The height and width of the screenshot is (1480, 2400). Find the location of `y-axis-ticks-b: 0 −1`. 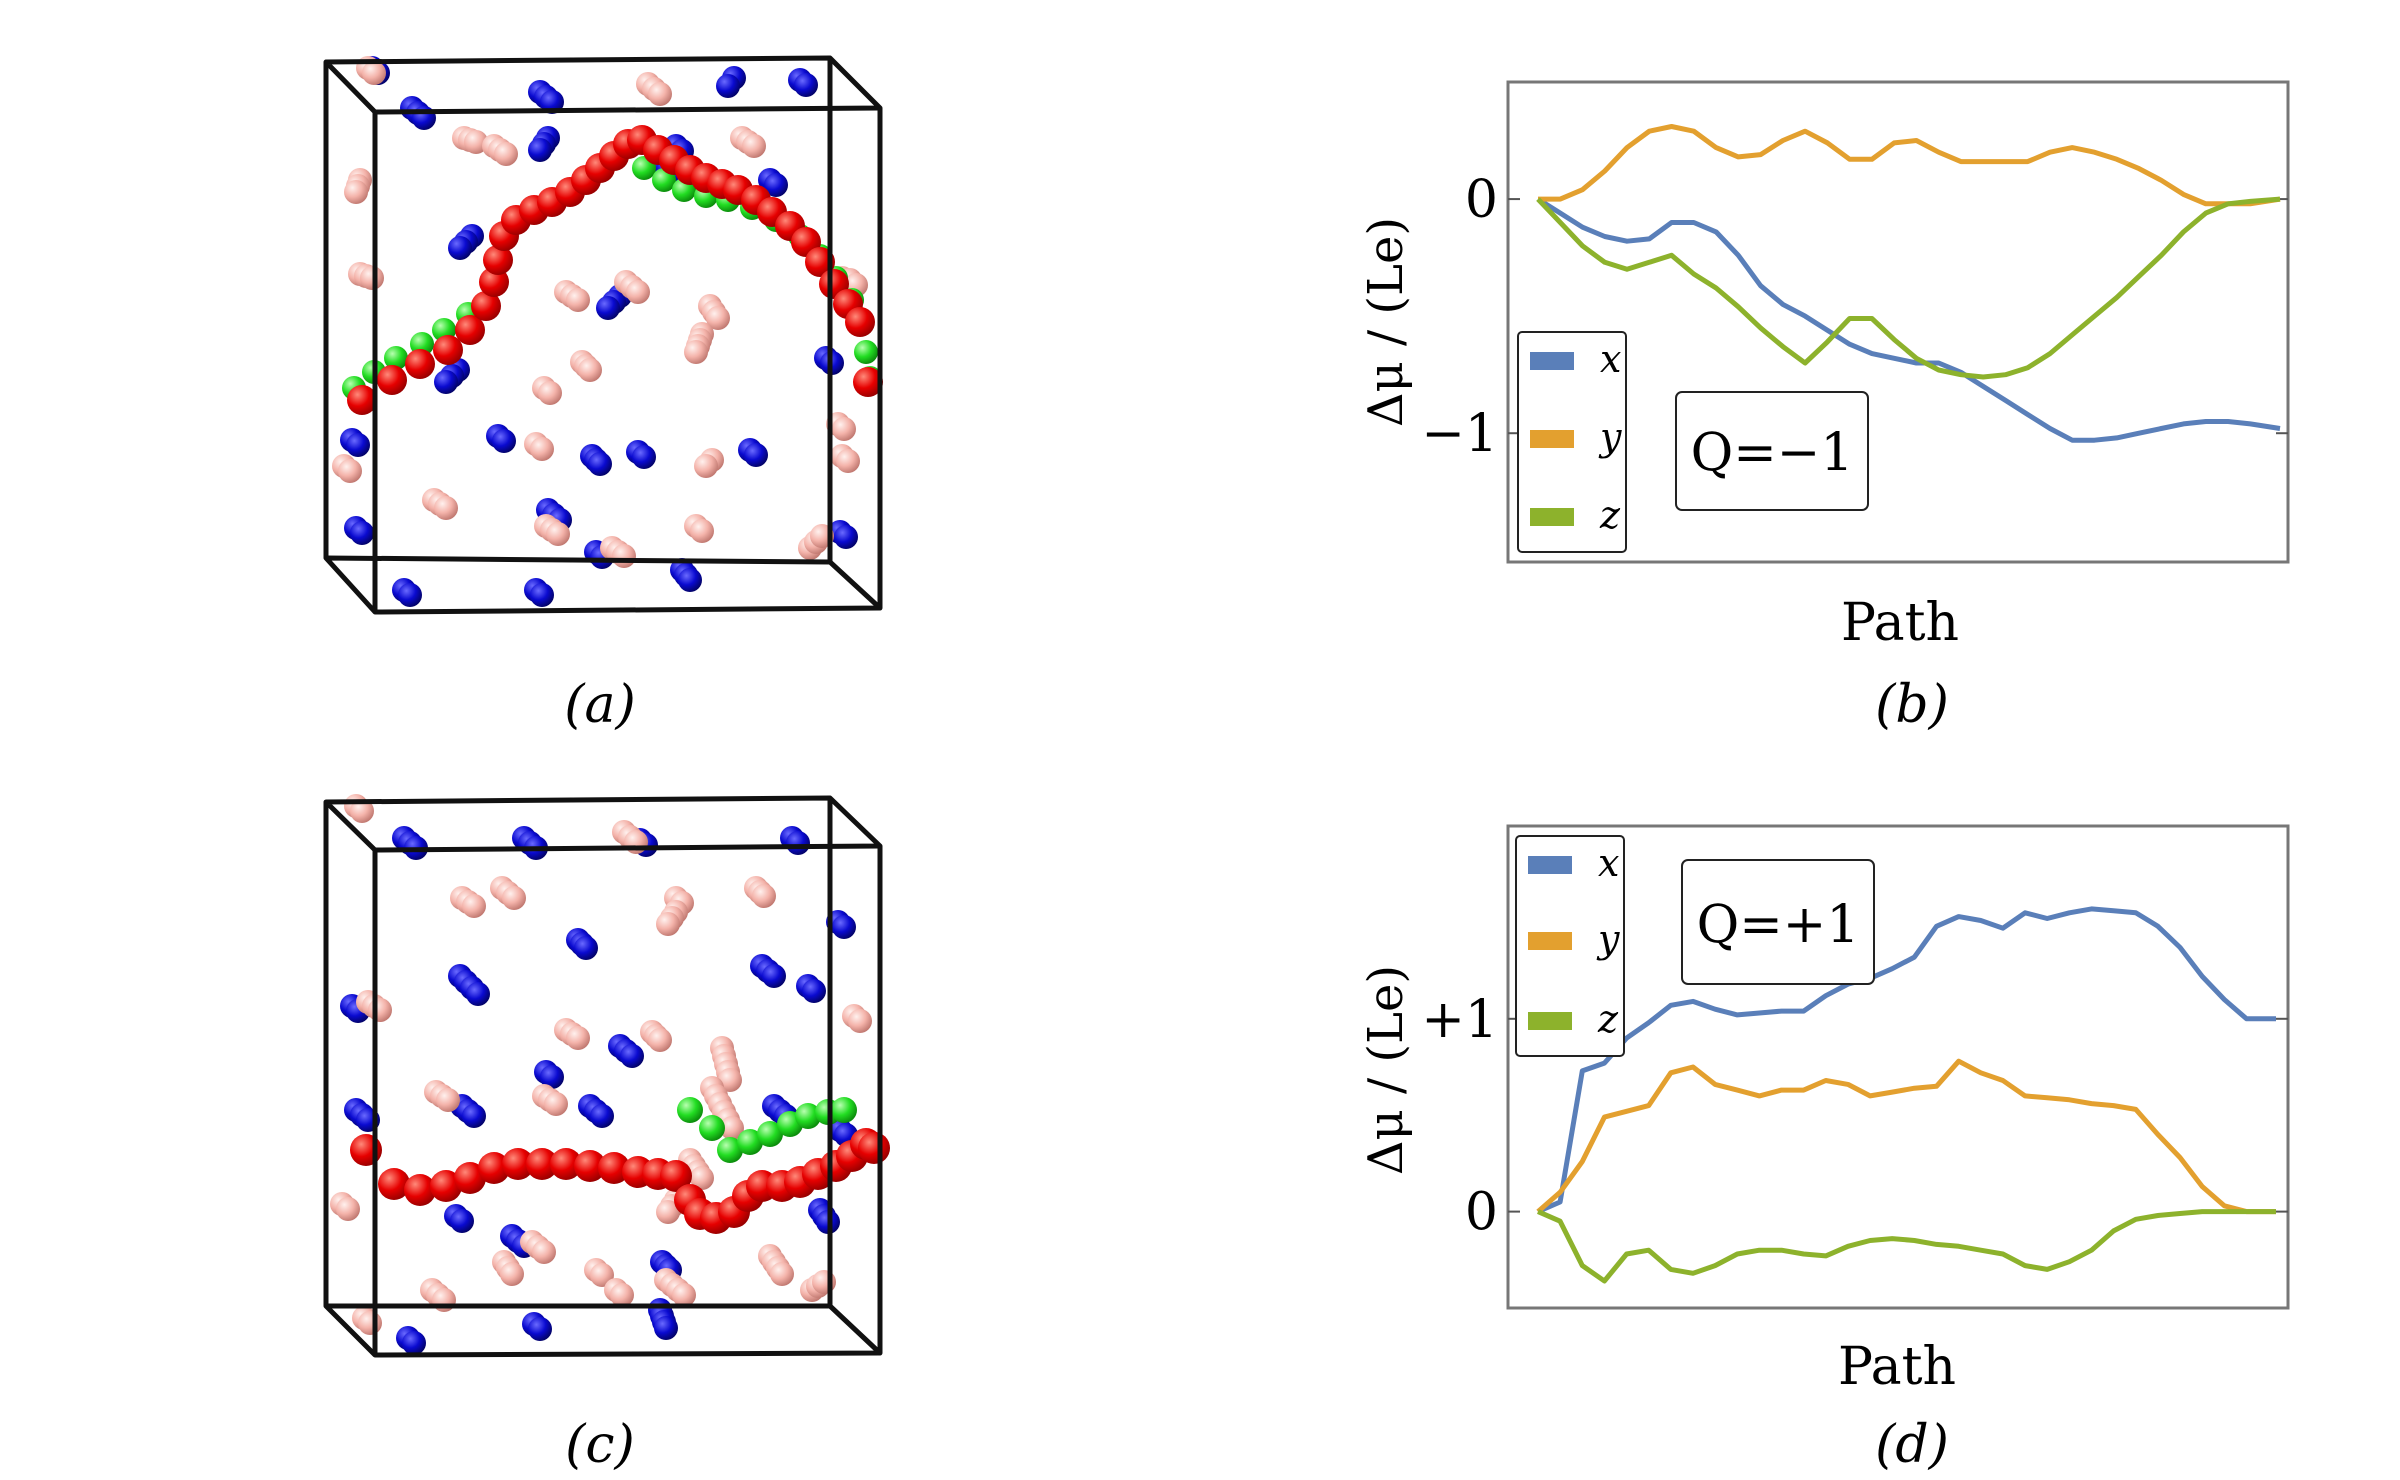

y-axis-ticks-b: 0 −1 is located at coordinates (1854, 317).